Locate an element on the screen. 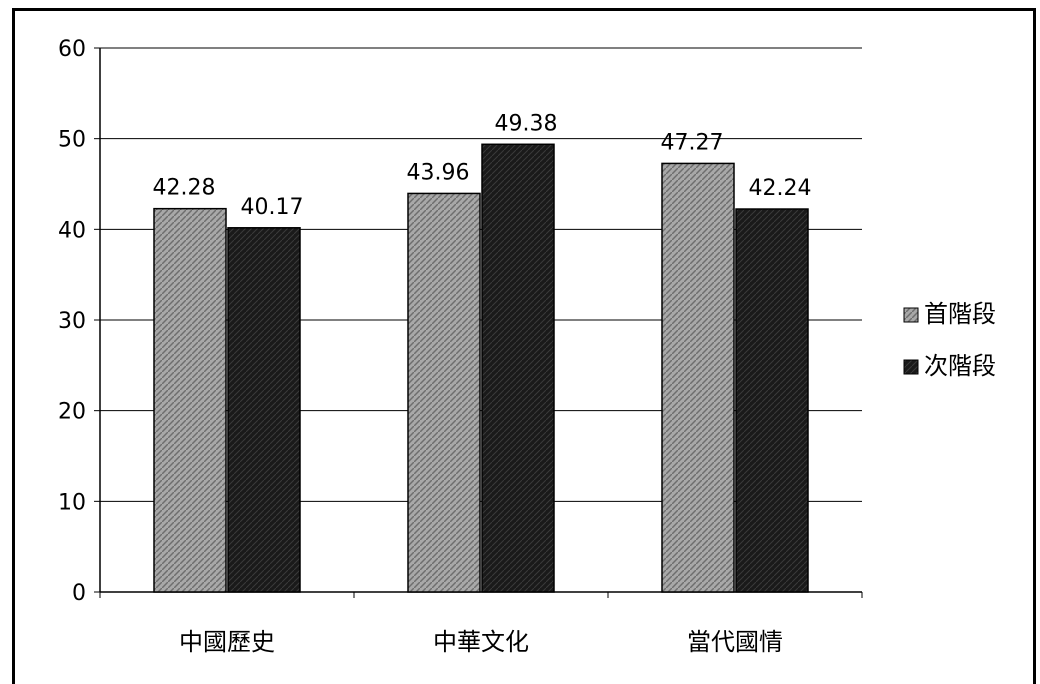  data-label: 42.28 is located at coordinates (184, 188).